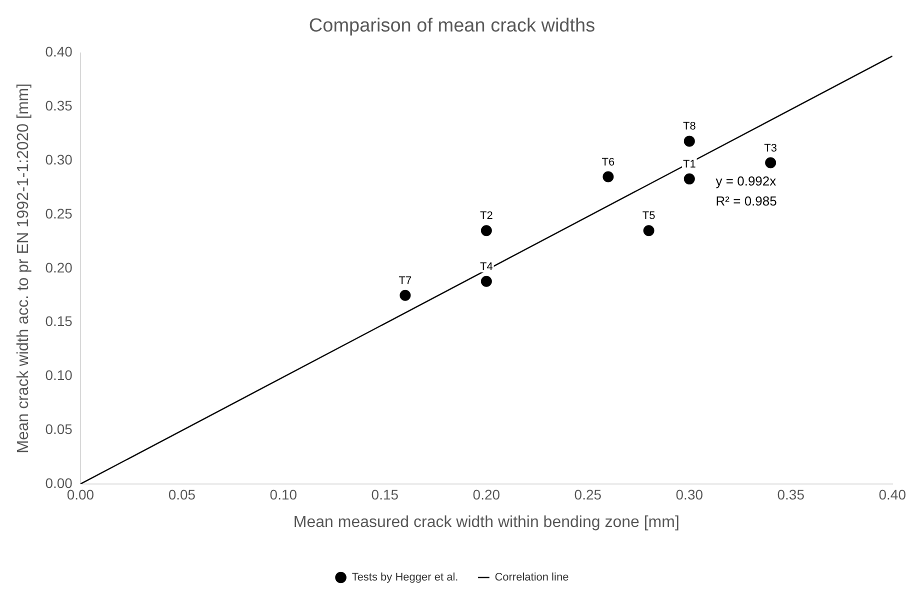  What do you see at coordinates (405, 280) in the screenshot?
I see `data-label: T7` at bounding box center [405, 280].